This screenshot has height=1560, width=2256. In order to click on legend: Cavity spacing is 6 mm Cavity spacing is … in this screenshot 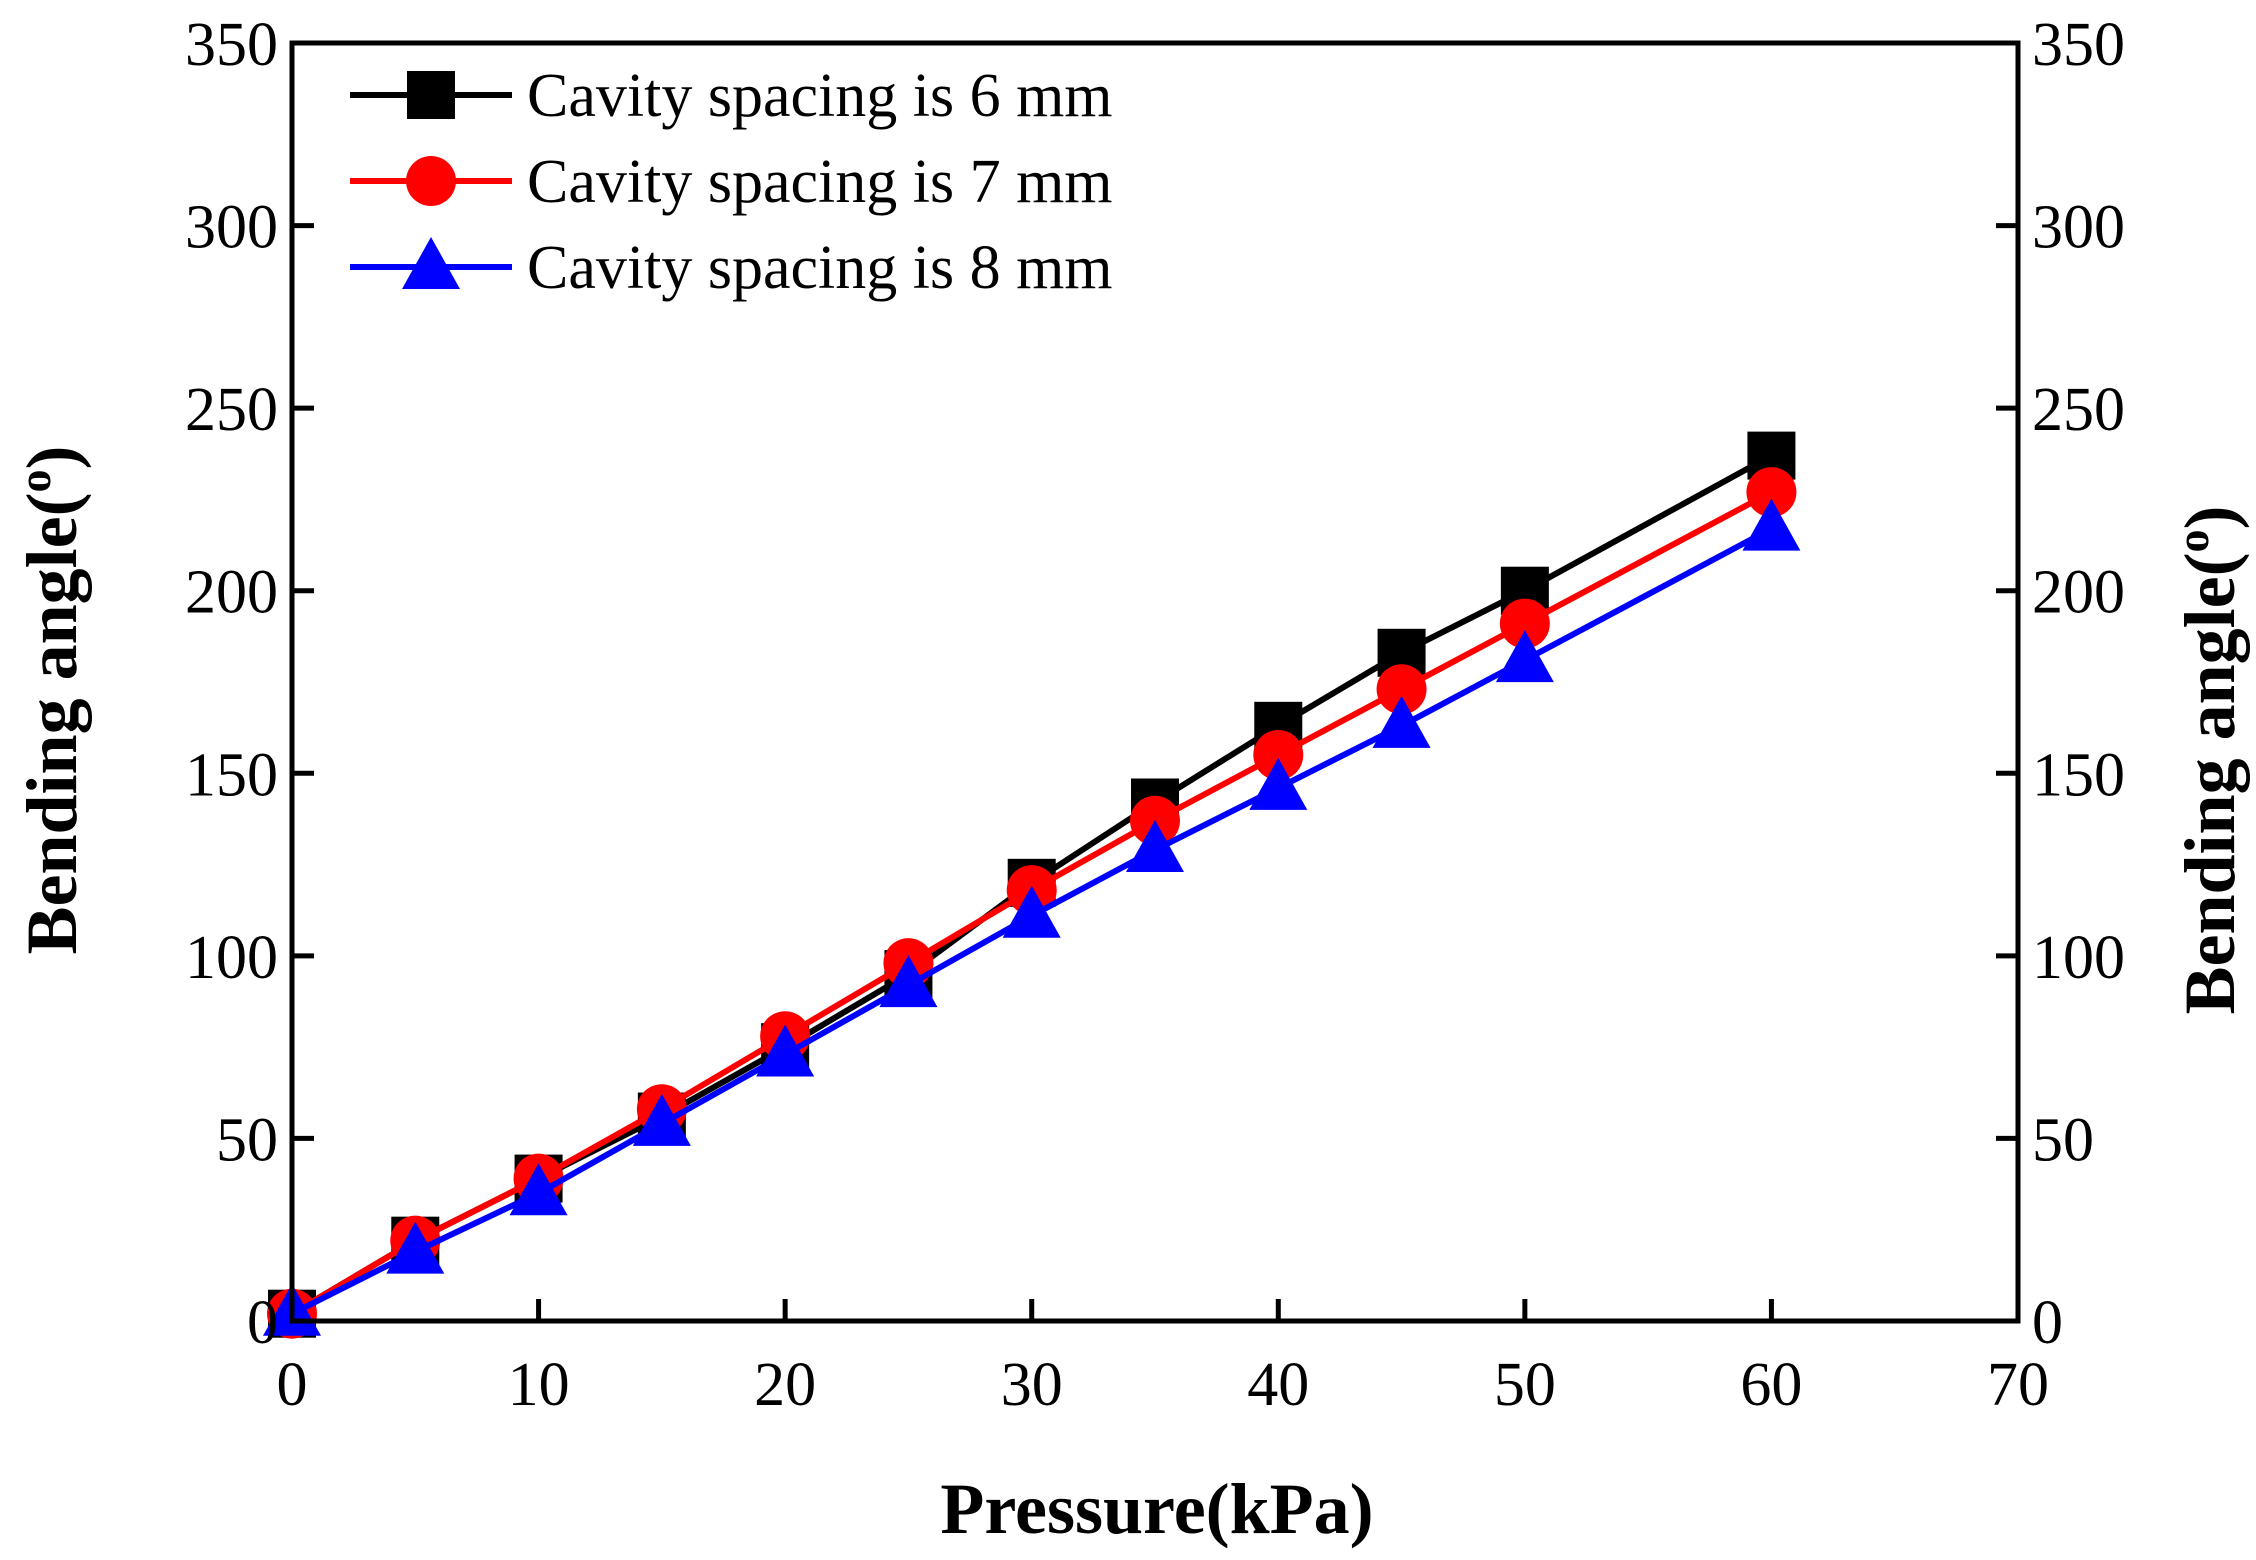, I will do `click(731, 182)`.